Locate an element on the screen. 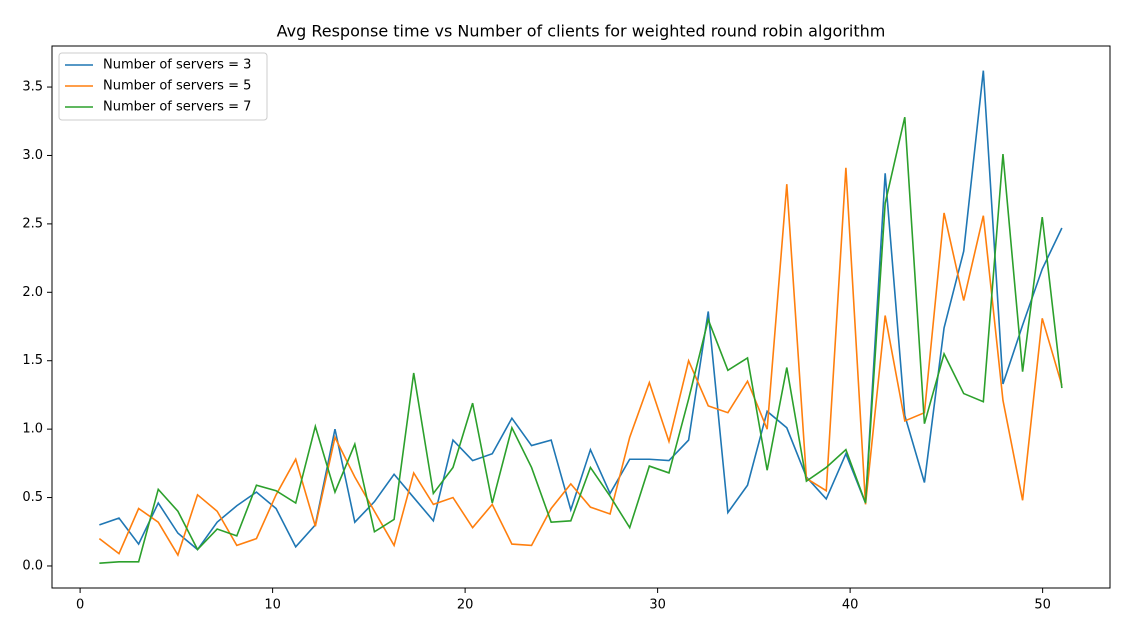  legend-label: Number of servers = 3 is located at coordinates (177, 65).